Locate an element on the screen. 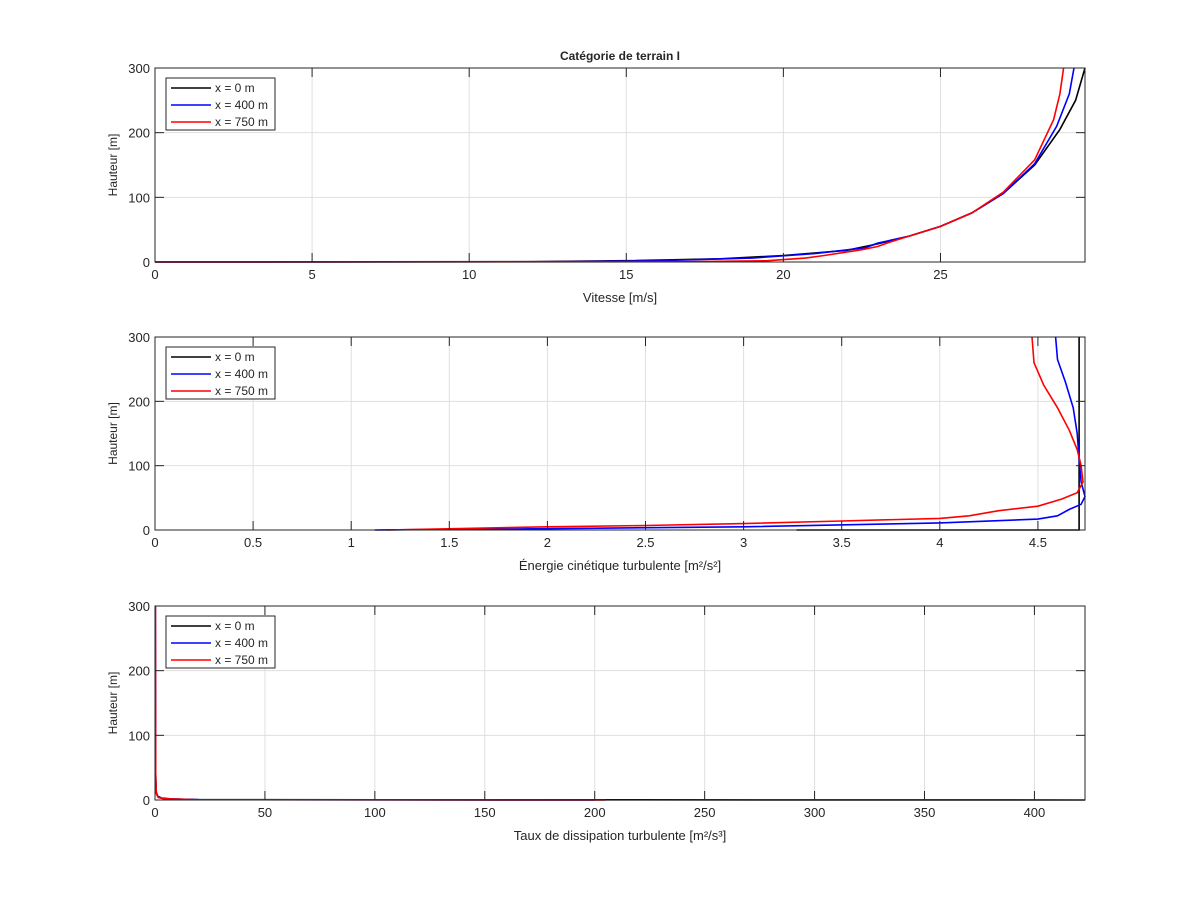 This screenshot has width=1200, height=900. x-tick-label: 350 is located at coordinates (925, 812).